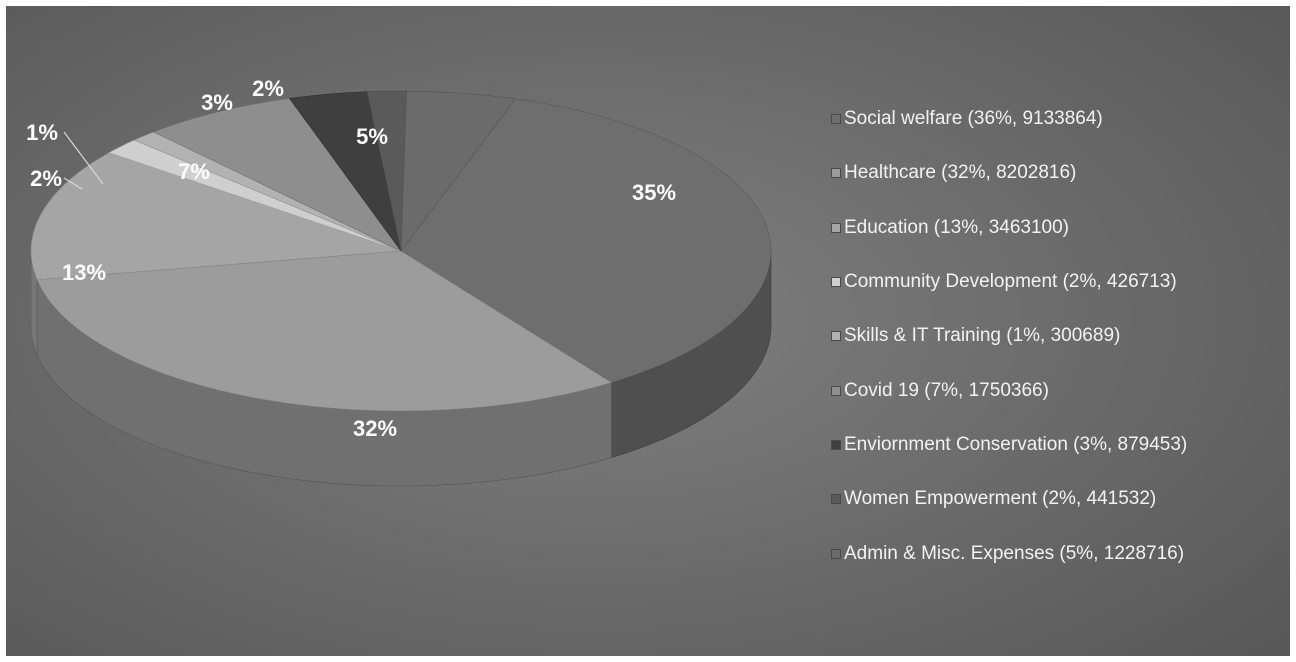 Image resolution: width=1296 pixels, height=662 pixels. I want to click on legend-label: Admin & Misc. Expenses (5%, 1228716), so click(1014, 553).